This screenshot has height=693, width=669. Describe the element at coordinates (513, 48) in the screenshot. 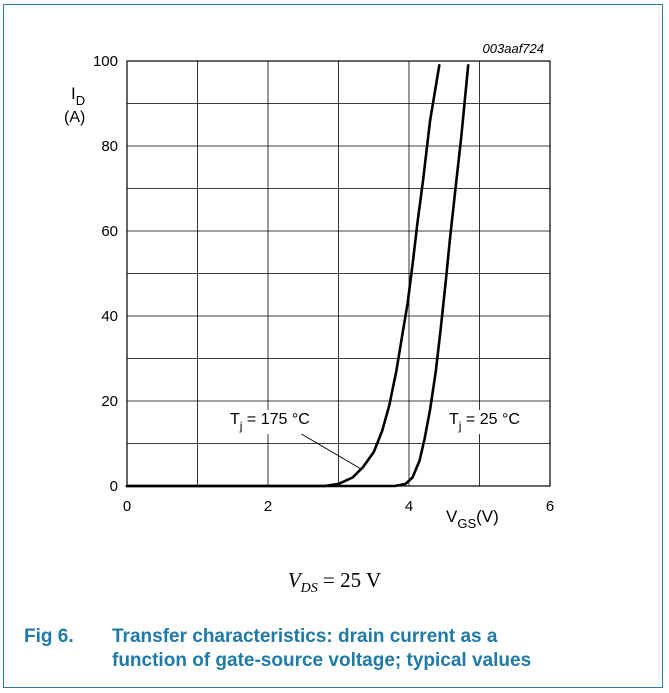

I see `ref-code: 003aaf724` at that location.